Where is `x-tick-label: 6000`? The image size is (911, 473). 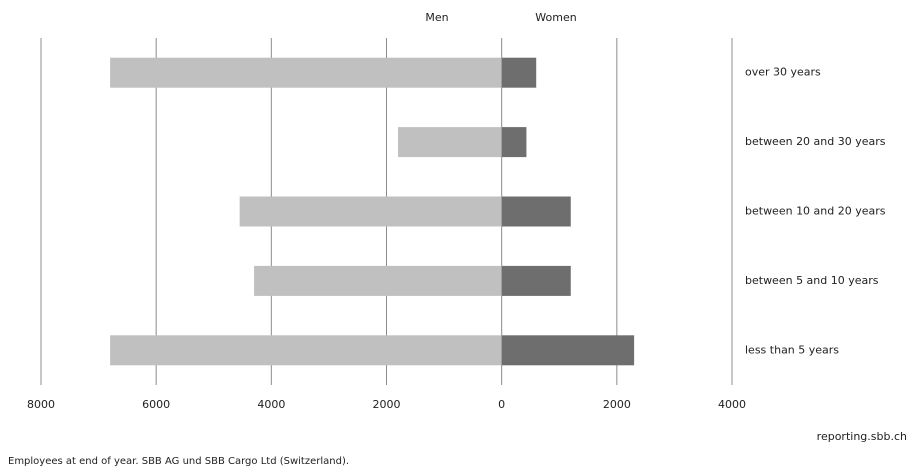 x-tick-label: 6000 is located at coordinates (156, 404).